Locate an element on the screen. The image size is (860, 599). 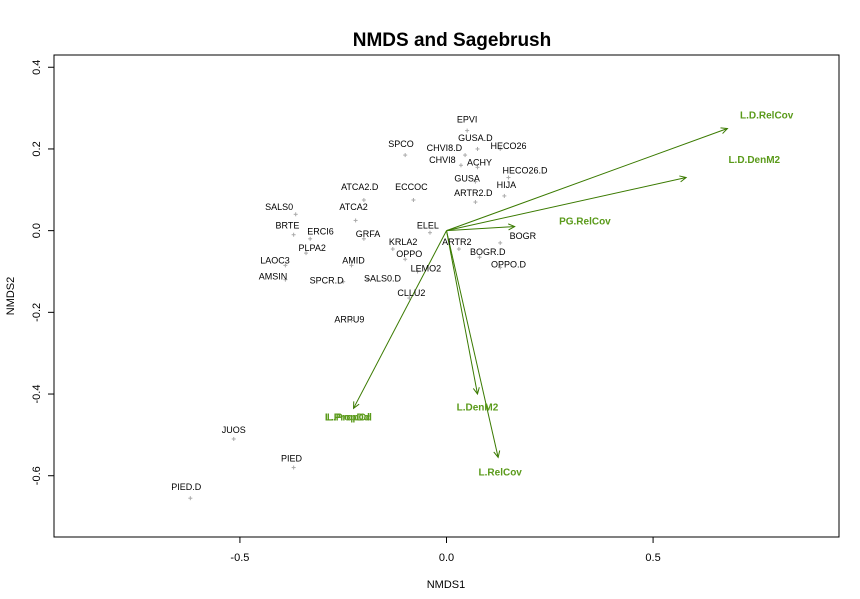
site-label: KRLA2 is located at coordinates (403, 242).